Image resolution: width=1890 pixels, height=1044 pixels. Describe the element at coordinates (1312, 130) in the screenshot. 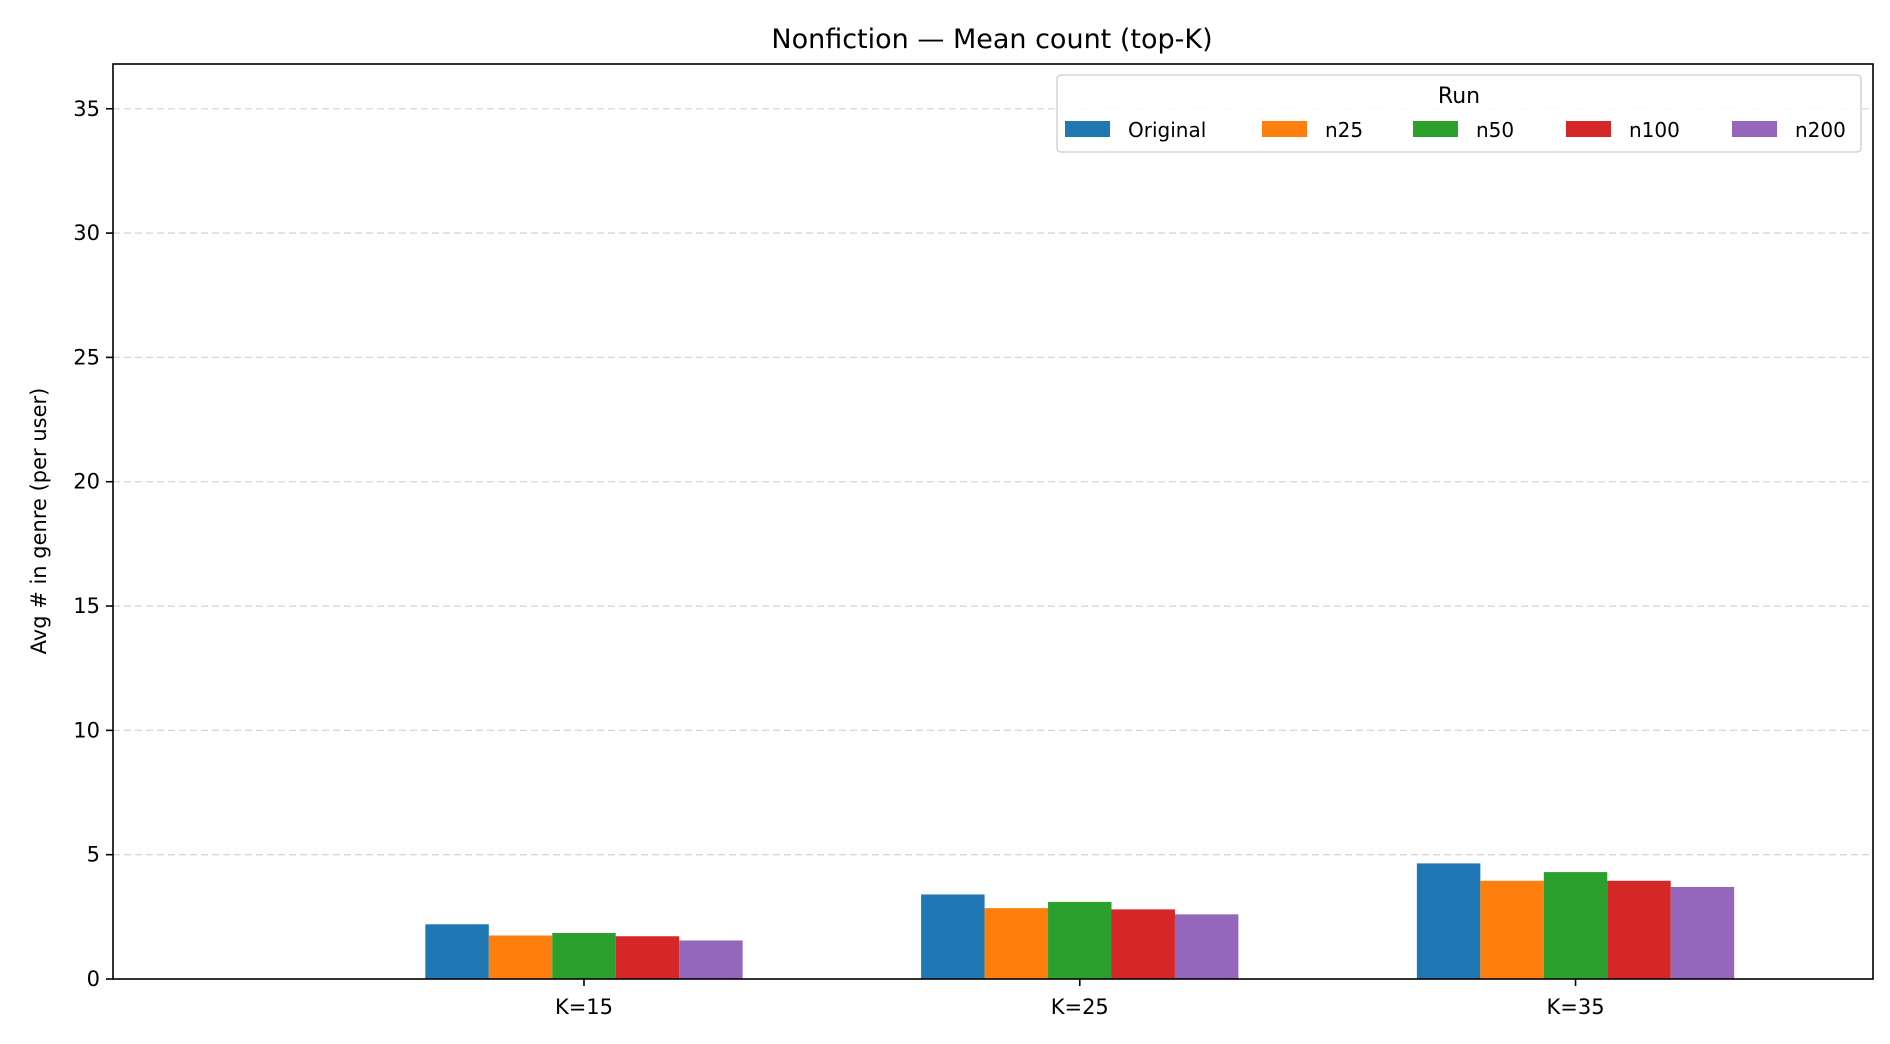

I see `legend-item-n25: n25` at that location.